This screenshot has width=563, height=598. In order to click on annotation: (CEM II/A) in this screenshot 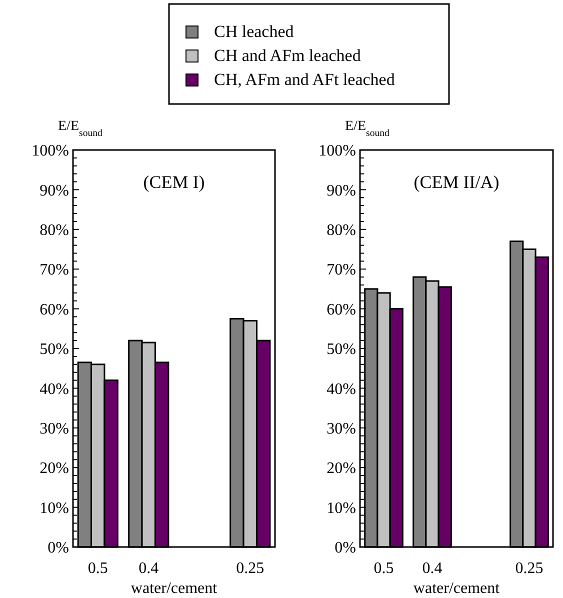, I will do `click(457, 182)`.